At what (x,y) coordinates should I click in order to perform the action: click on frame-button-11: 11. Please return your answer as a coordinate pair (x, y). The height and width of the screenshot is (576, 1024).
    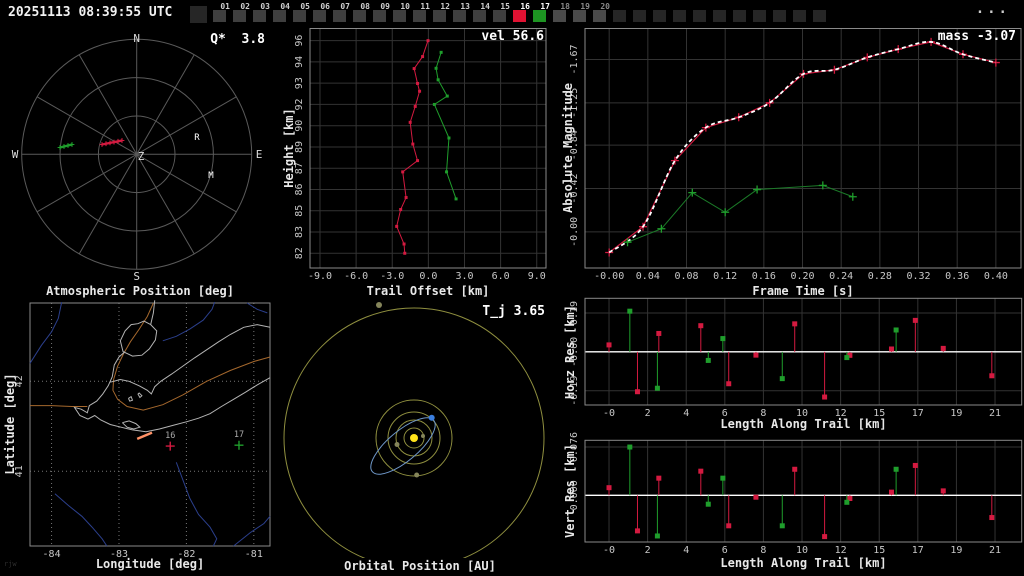
    Looking at the image, I should click on (421, 12).